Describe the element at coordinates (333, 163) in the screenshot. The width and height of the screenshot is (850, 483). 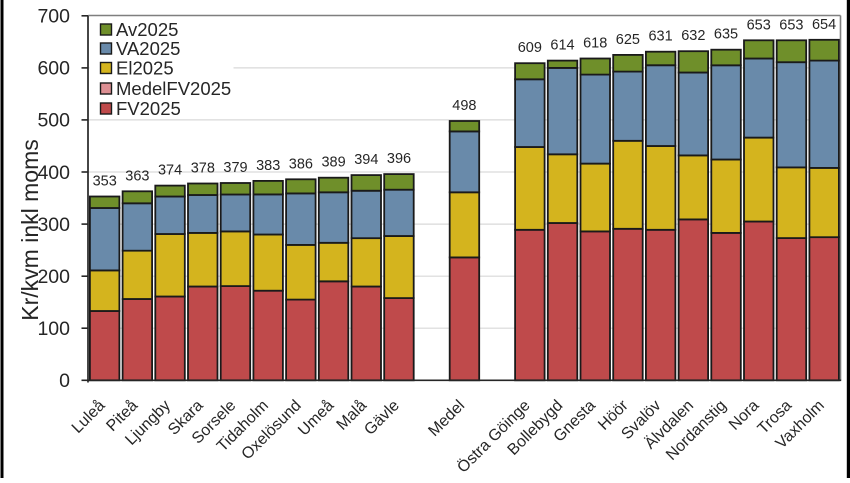
I see `svg-text: 389` at that location.